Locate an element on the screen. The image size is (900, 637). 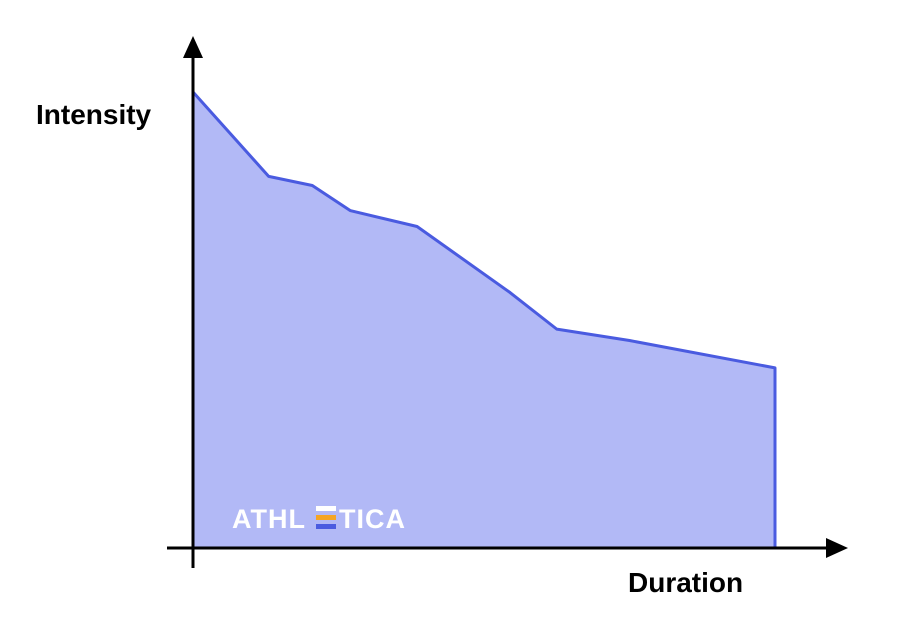
y-axis-label: Intensity is located at coordinates (94, 114).